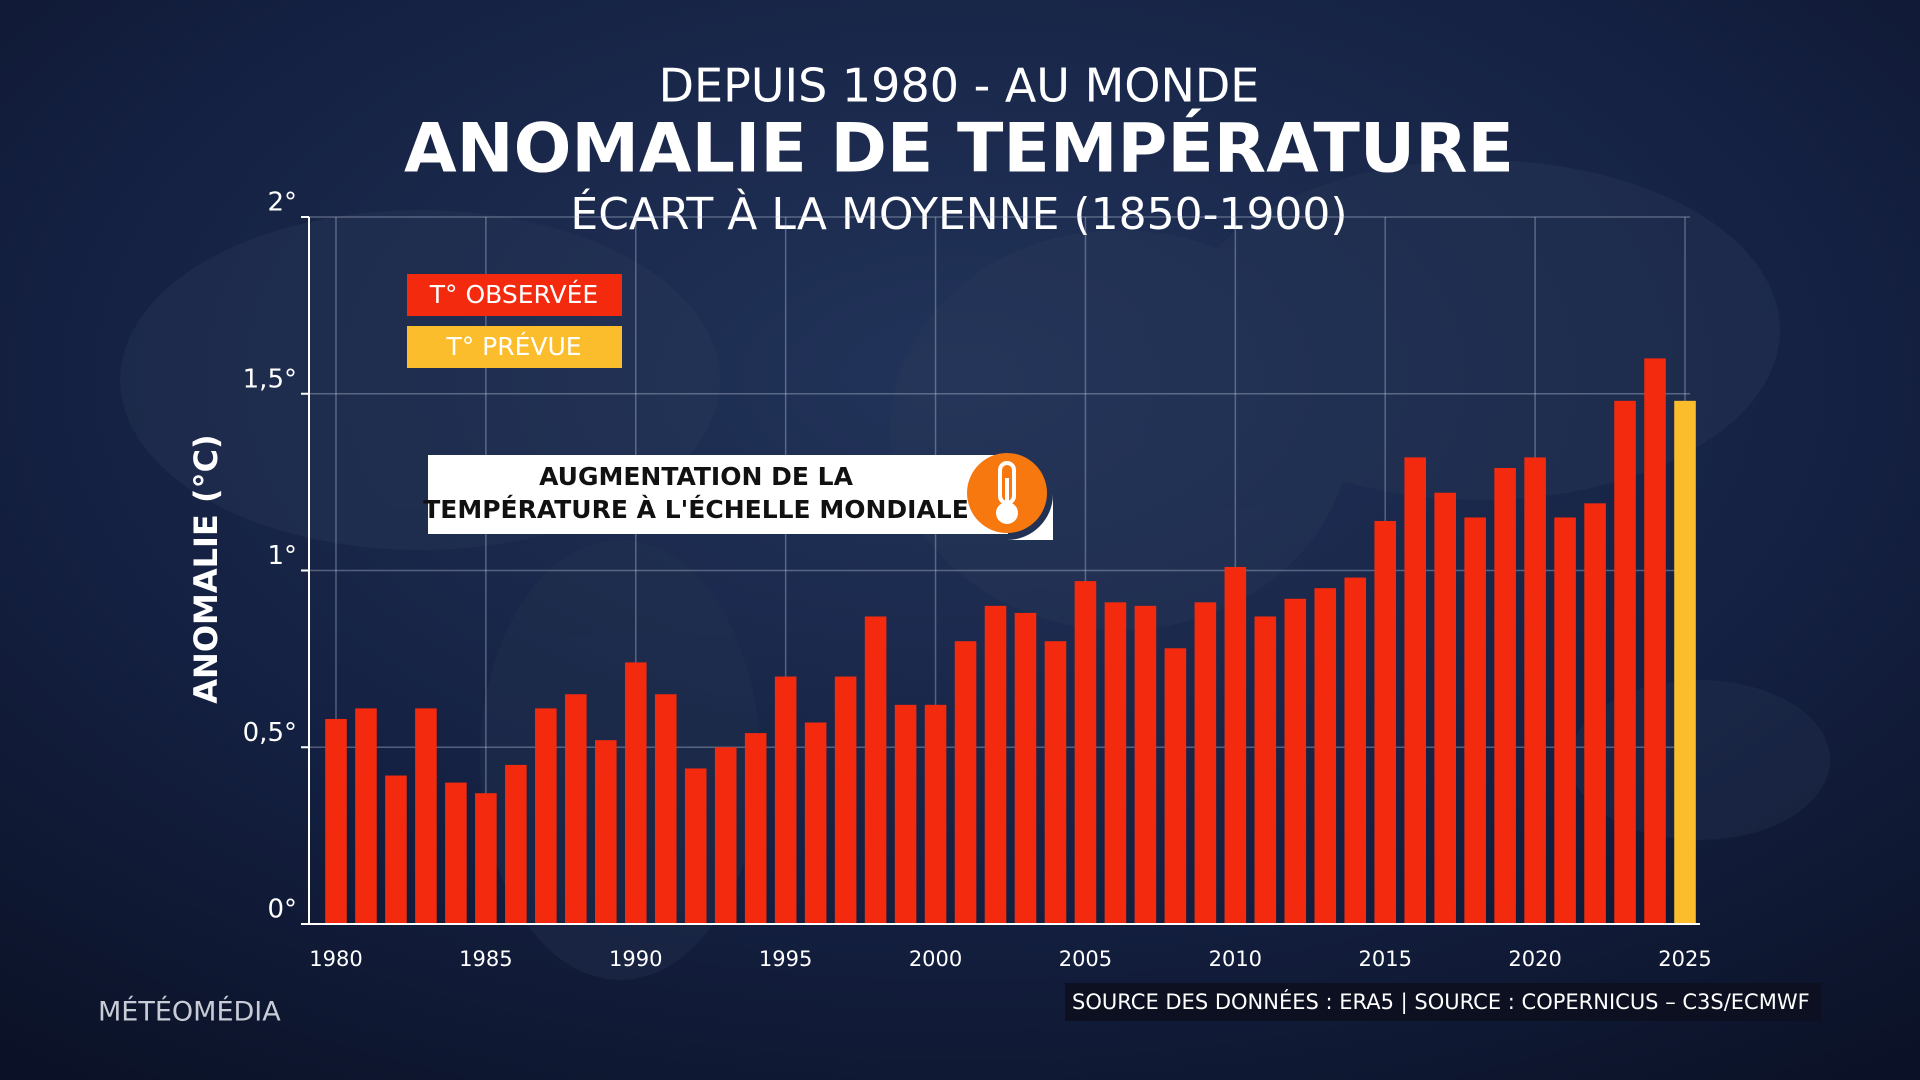 The image size is (1920, 1080). I want to click on x-tick-label: 2005, so click(1085, 959).